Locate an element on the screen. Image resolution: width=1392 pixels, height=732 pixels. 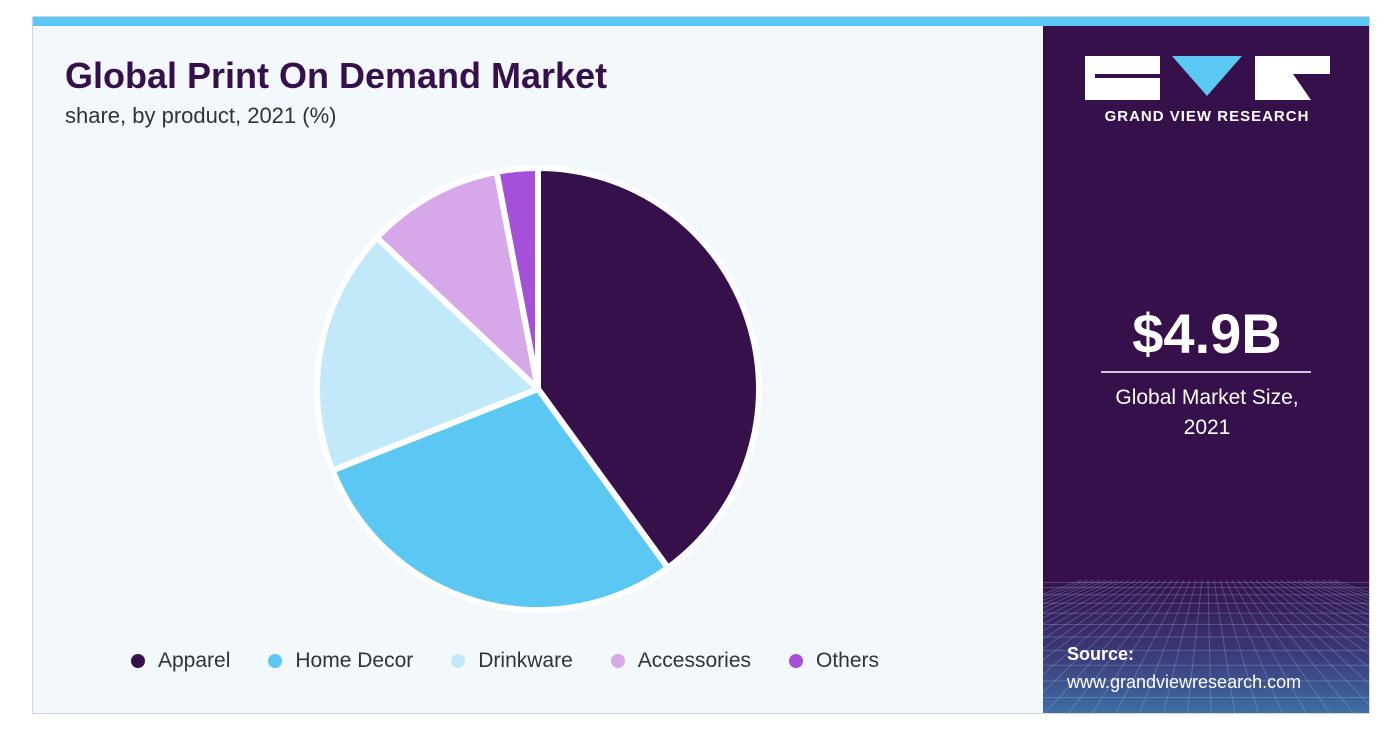
brand-name: GRAND VIEW RESEARCH is located at coordinates (1207, 116).